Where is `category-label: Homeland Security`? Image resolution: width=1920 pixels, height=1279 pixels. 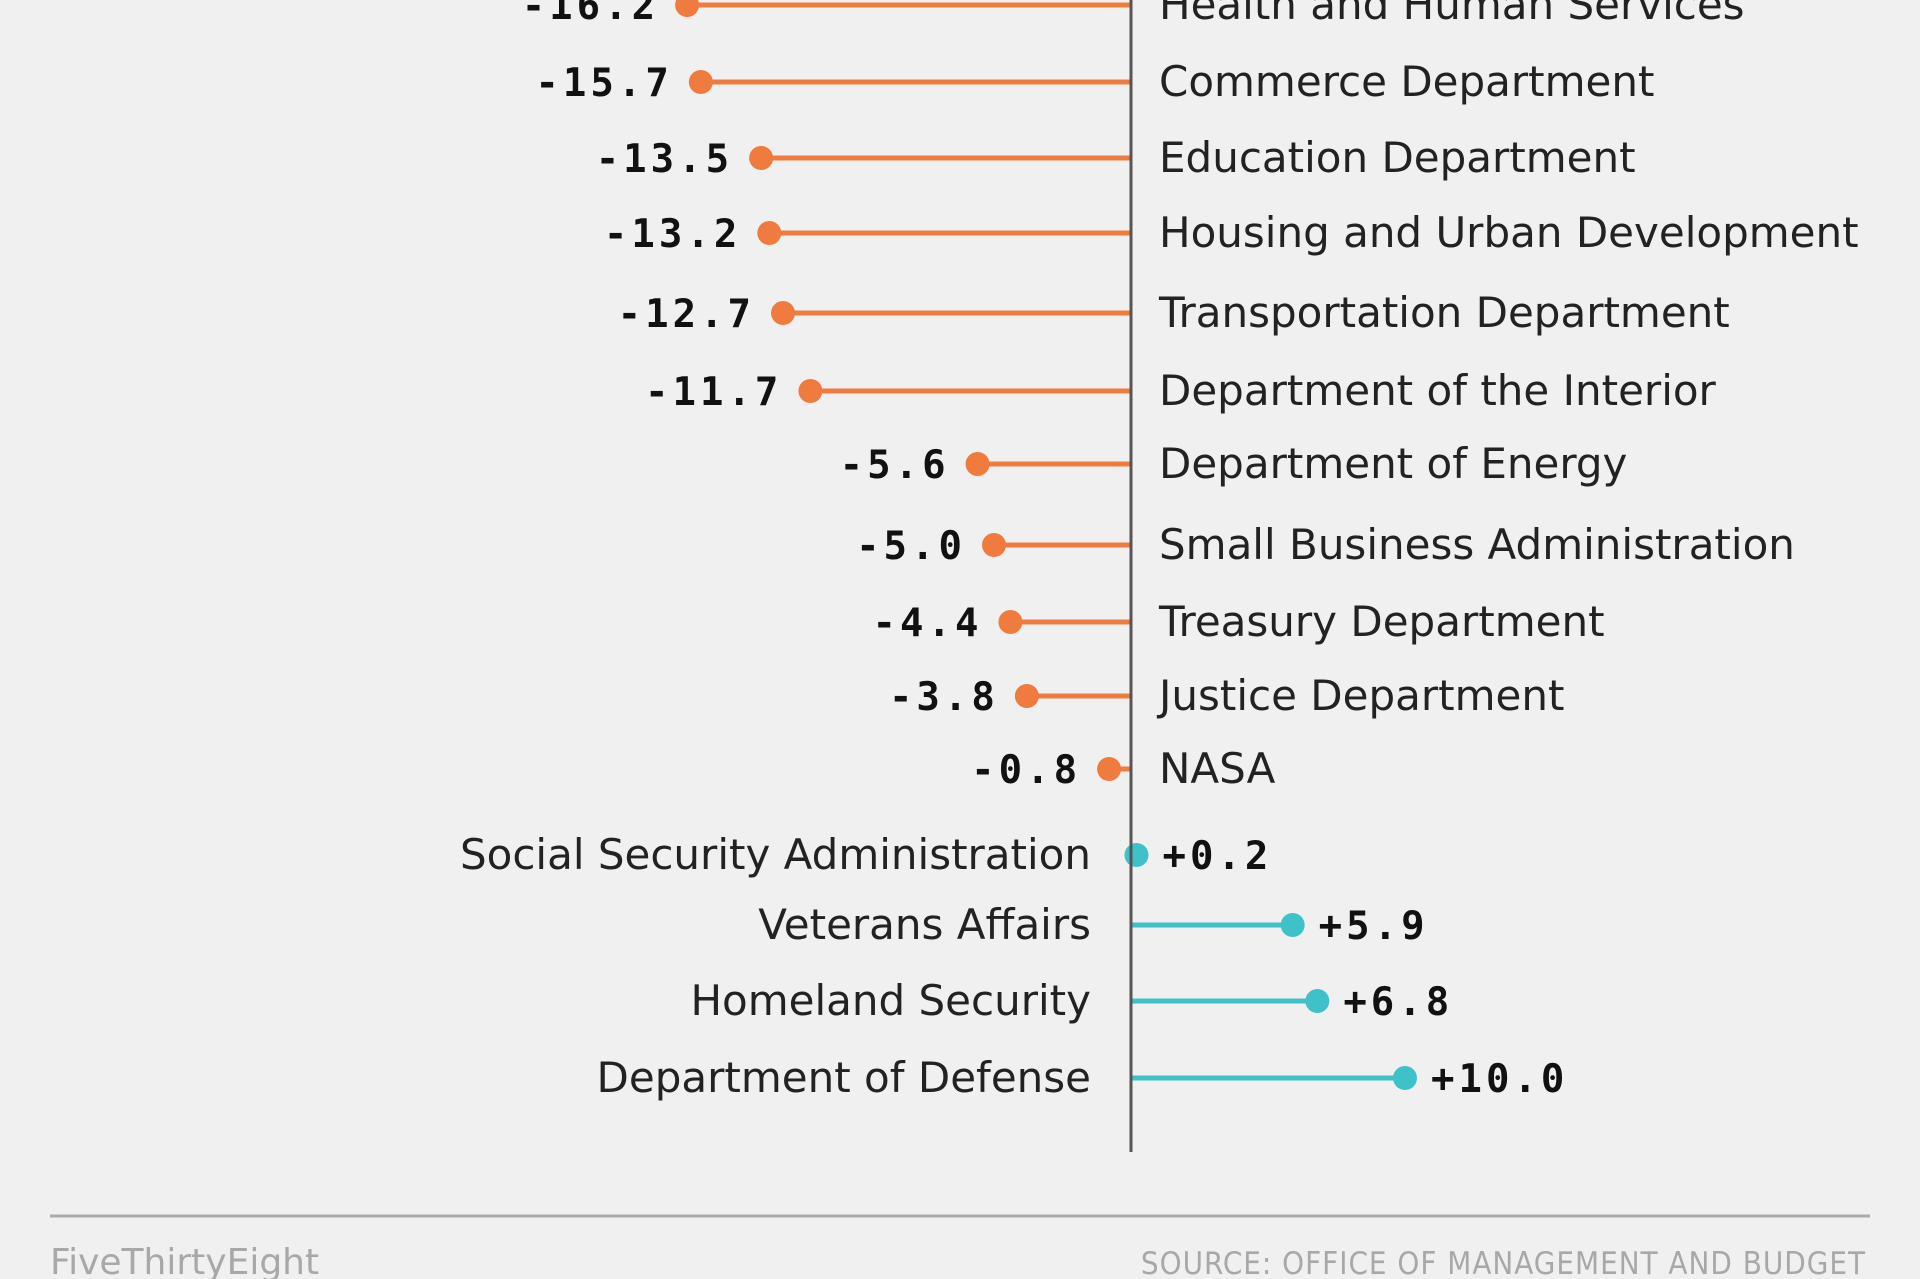 category-label: Homeland Security is located at coordinates (890, 1000).